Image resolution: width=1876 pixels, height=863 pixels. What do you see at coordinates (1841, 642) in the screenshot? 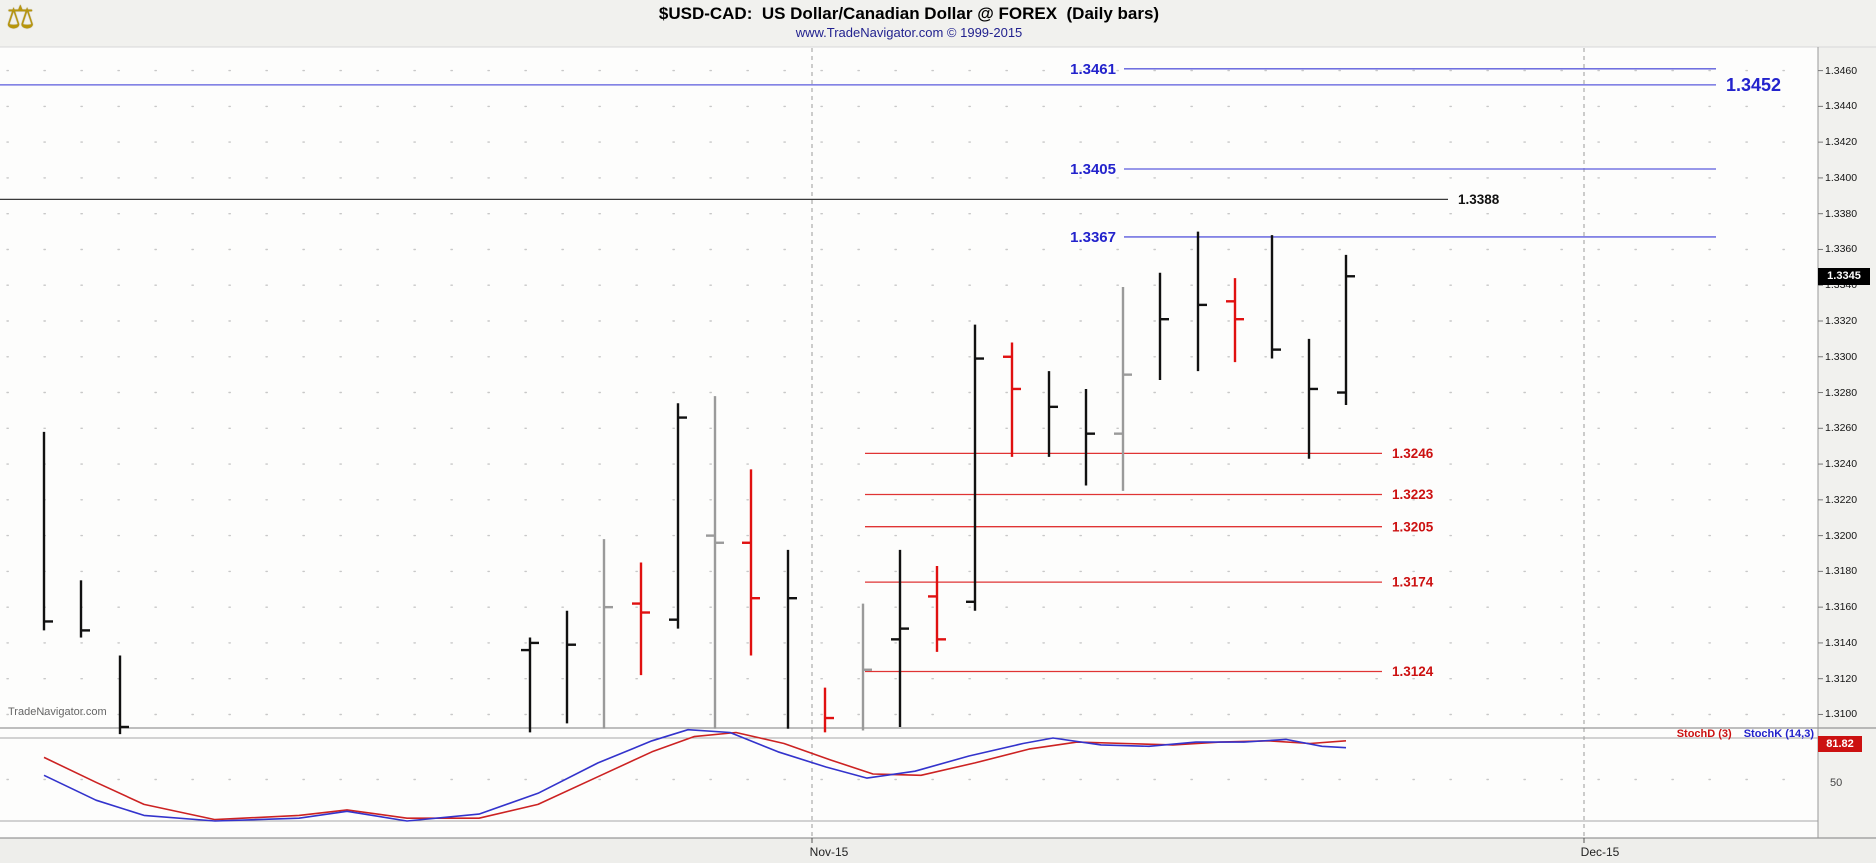
I see `y-axis-tick-label: 1.3140` at bounding box center [1841, 642].